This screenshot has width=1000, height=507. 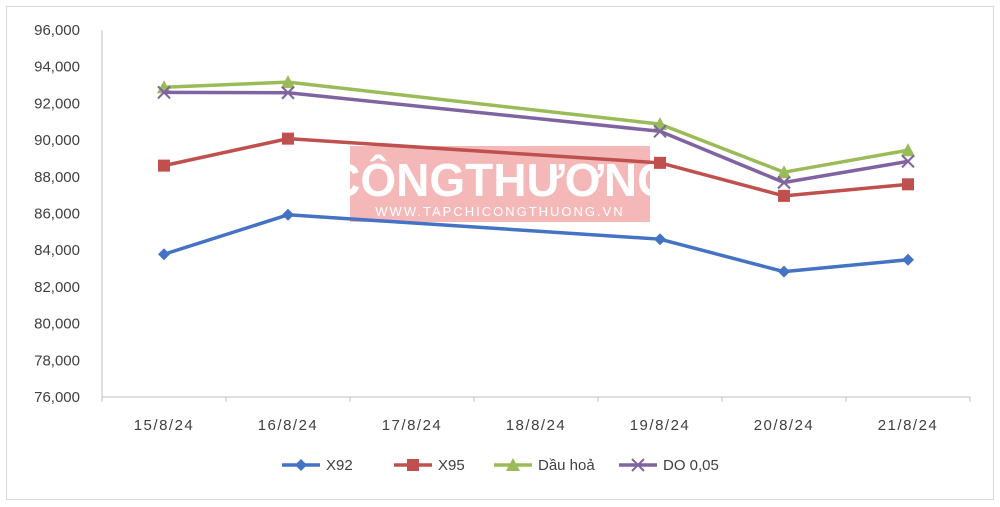 What do you see at coordinates (500, 180) in the screenshot?
I see `watermark-title: CÔNGTHƯƠNG` at bounding box center [500, 180].